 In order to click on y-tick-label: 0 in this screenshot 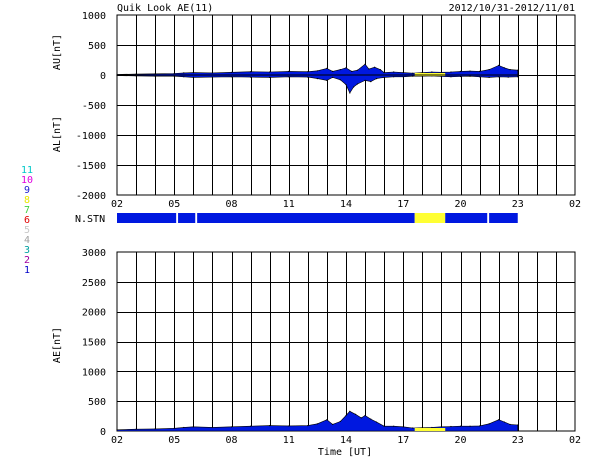, I will do `click(103, 76)`.